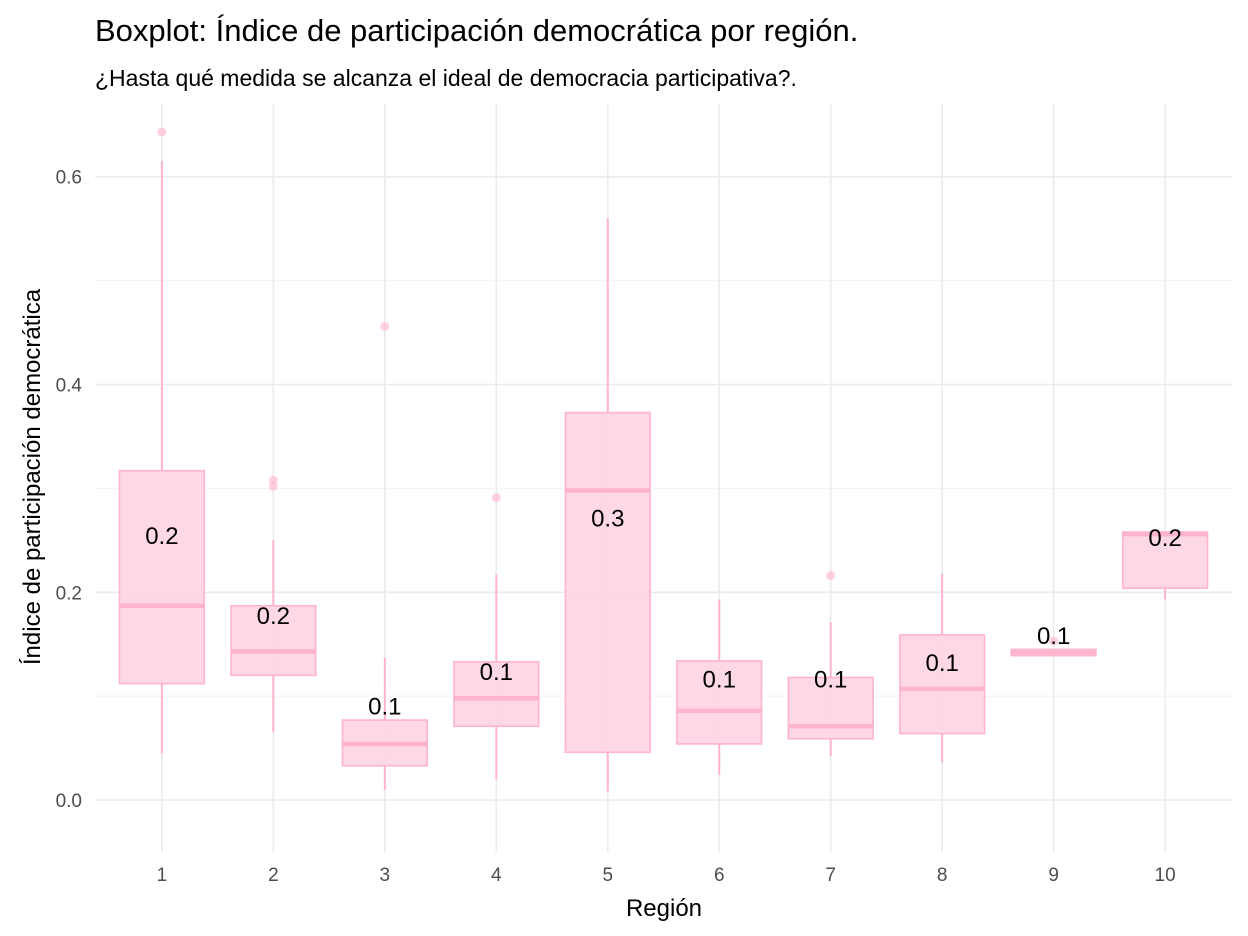  I want to click on y-axis-ticks: 0.0 0.2 0.4 0.6, so click(69, 490).